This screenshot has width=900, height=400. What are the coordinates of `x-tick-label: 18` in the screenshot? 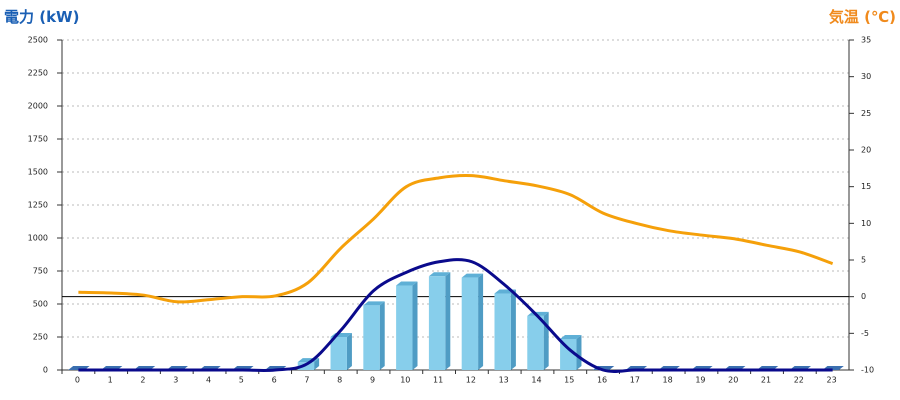 It's located at (668, 380).